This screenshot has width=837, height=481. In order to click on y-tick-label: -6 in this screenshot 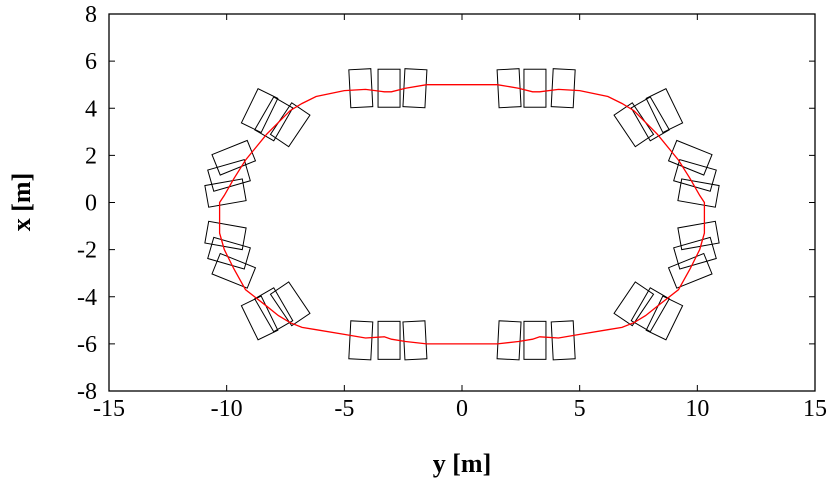, I will do `click(87, 345)`.